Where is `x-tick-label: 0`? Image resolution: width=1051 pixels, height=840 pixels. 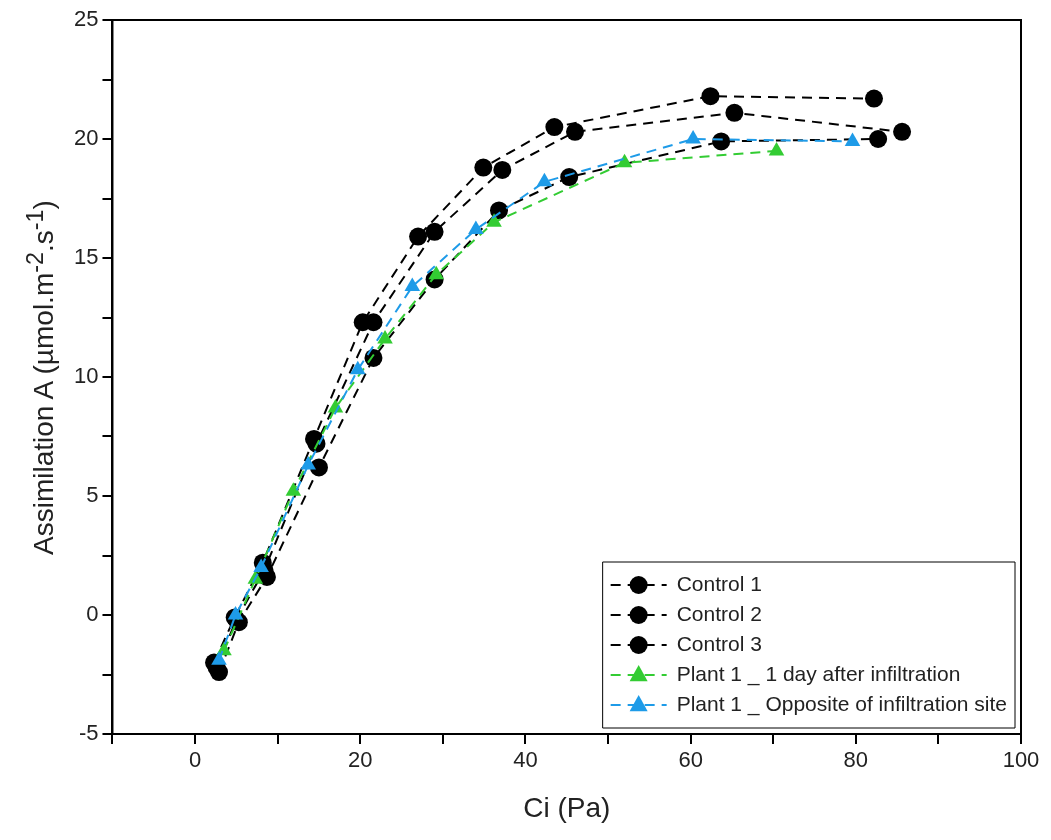 x-tick-label: 0 is located at coordinates (195, 760).